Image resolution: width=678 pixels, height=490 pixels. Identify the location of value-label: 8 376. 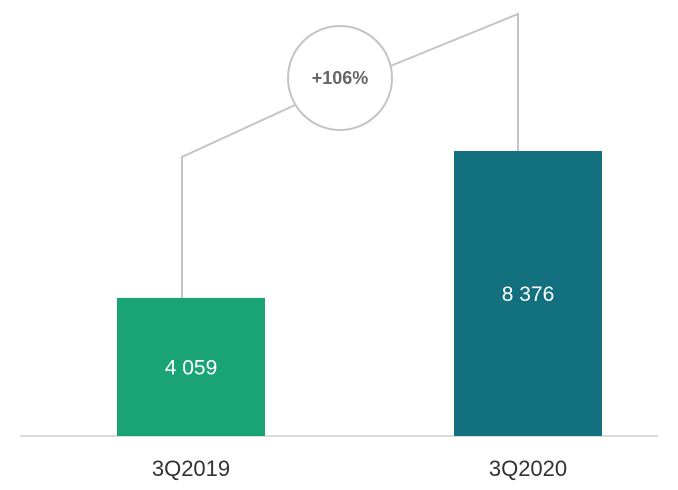
(528, 294).